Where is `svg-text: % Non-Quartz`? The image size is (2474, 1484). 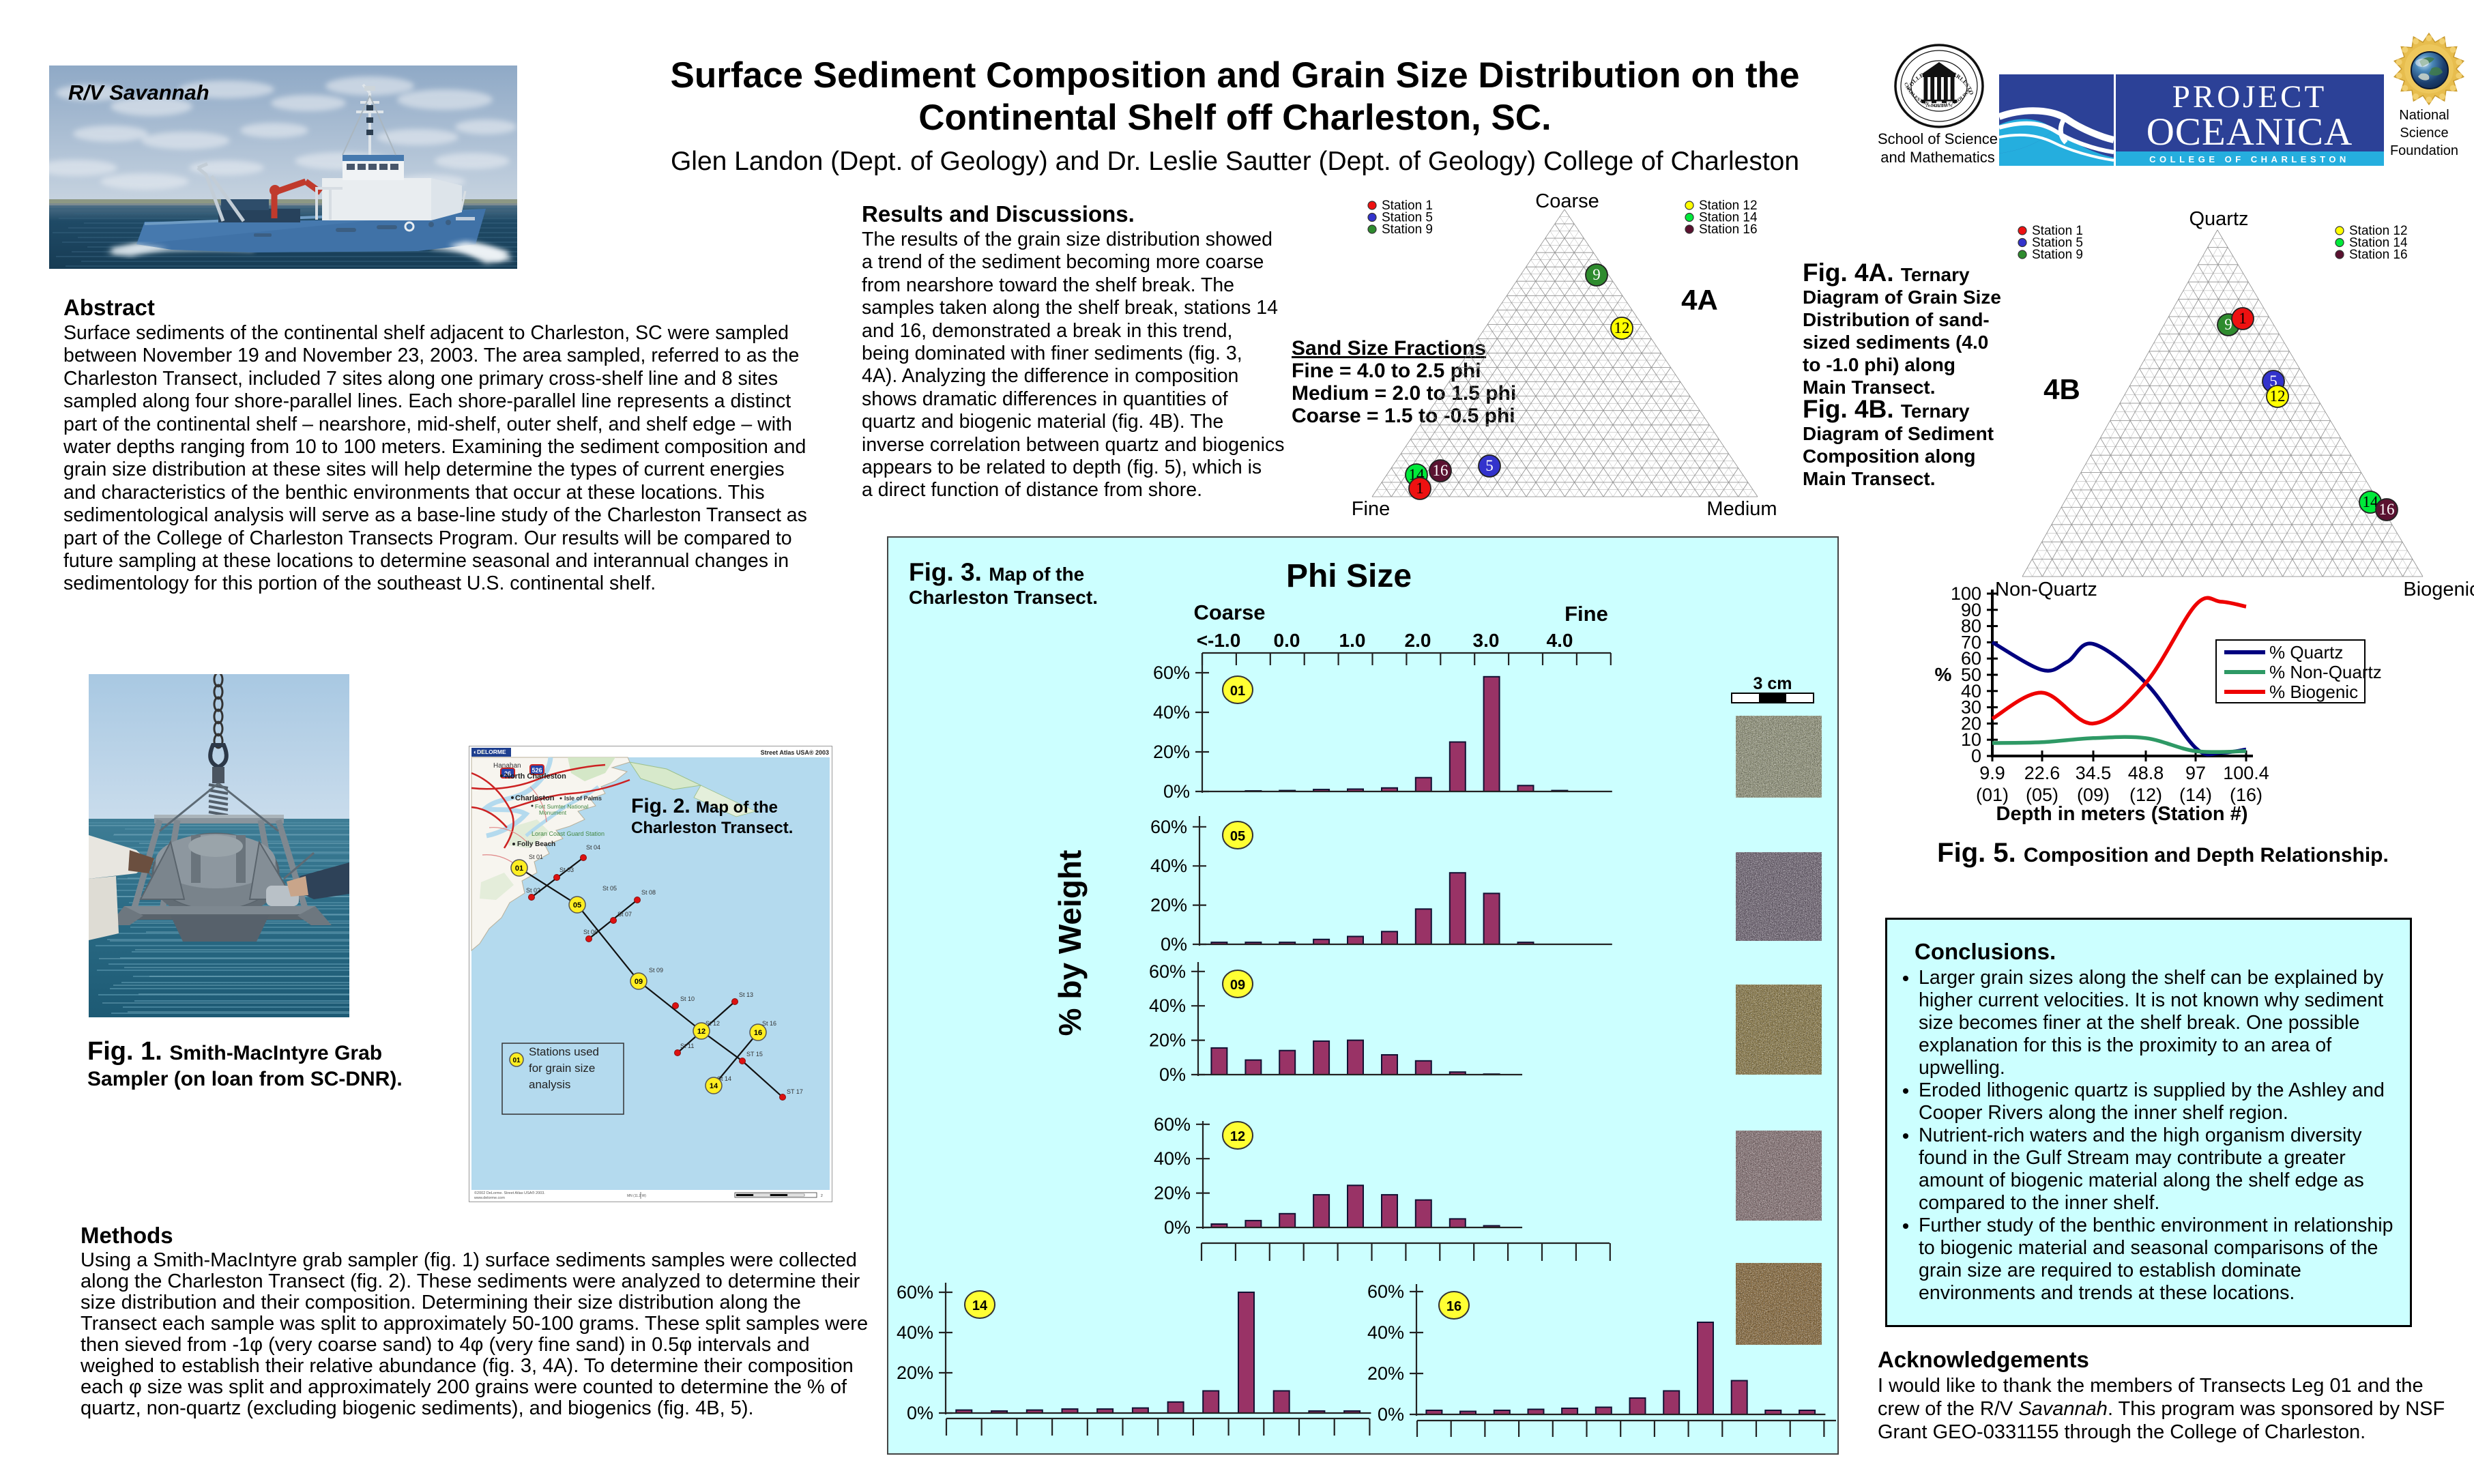
svg-text: % Non-Quartz is located at coordinates (2325, 672).